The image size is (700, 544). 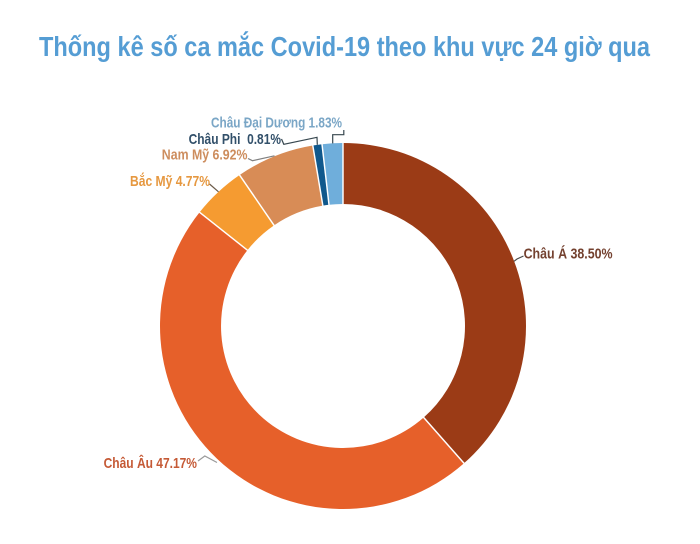 I want to click on svg-text: Châu Phi 0.81%, so click(x=235, y=139).